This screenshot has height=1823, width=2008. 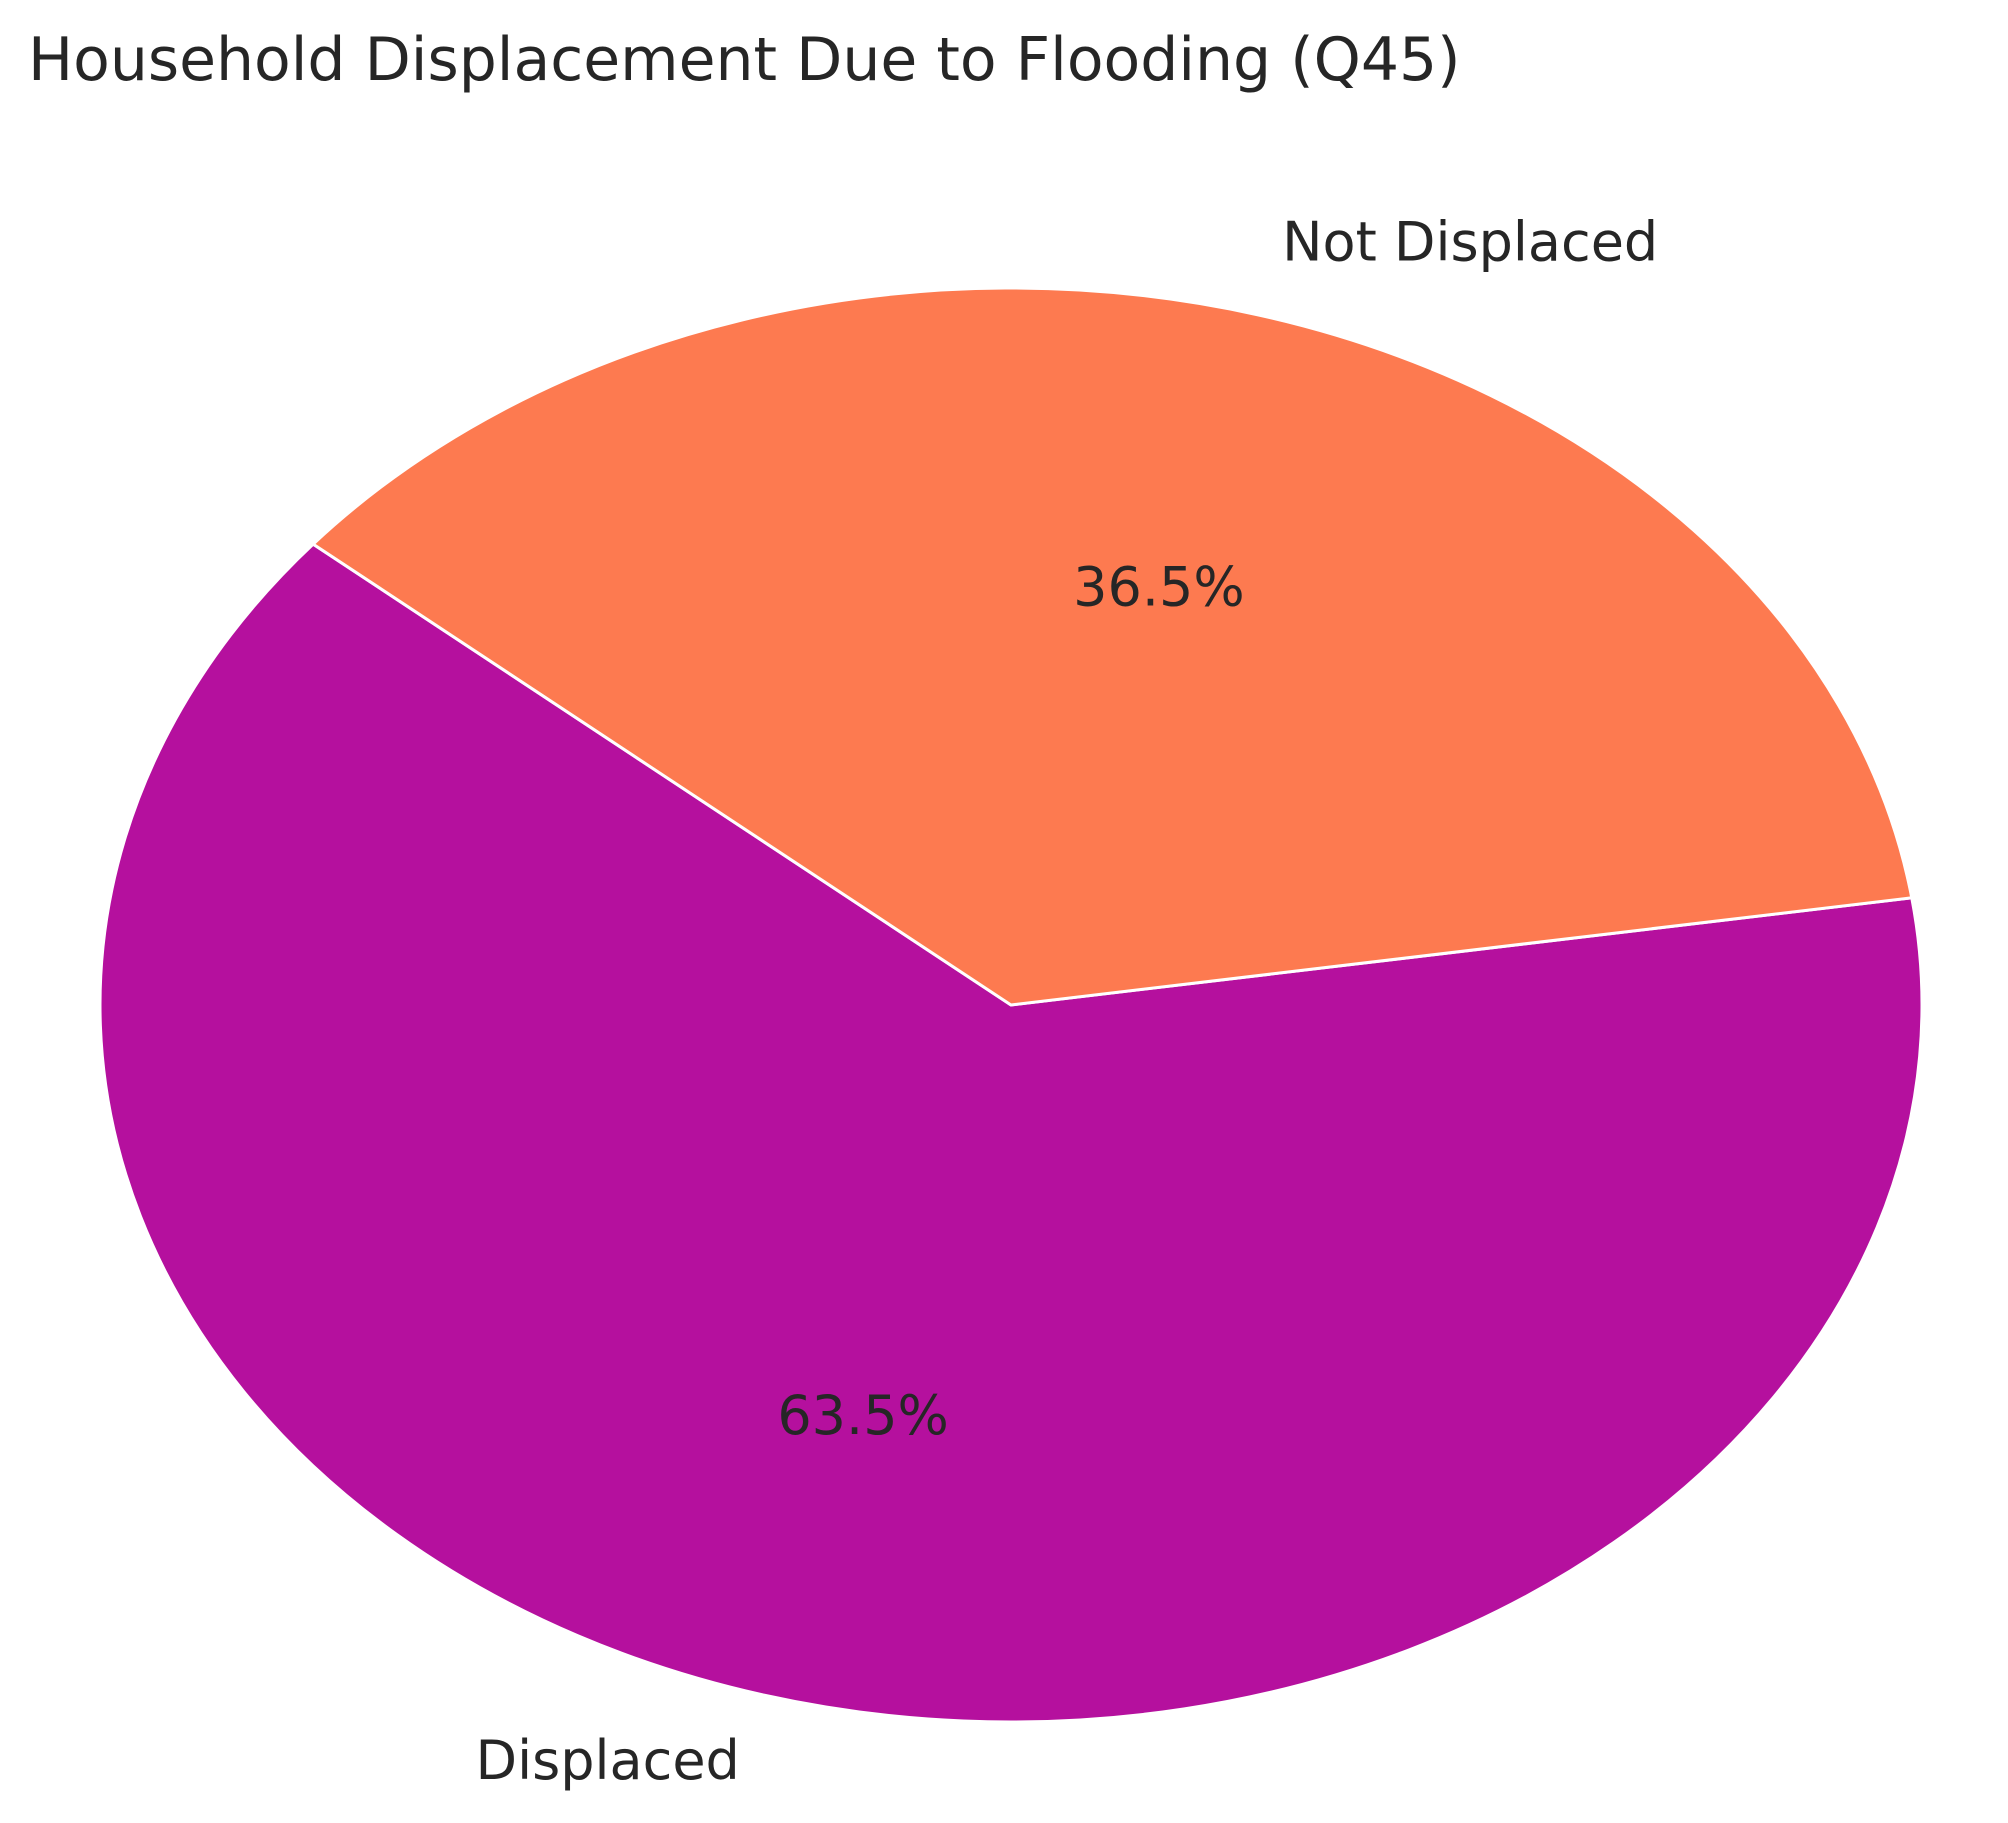 I want to click on slice-label: Displaced, so click(x=608, y=1760).